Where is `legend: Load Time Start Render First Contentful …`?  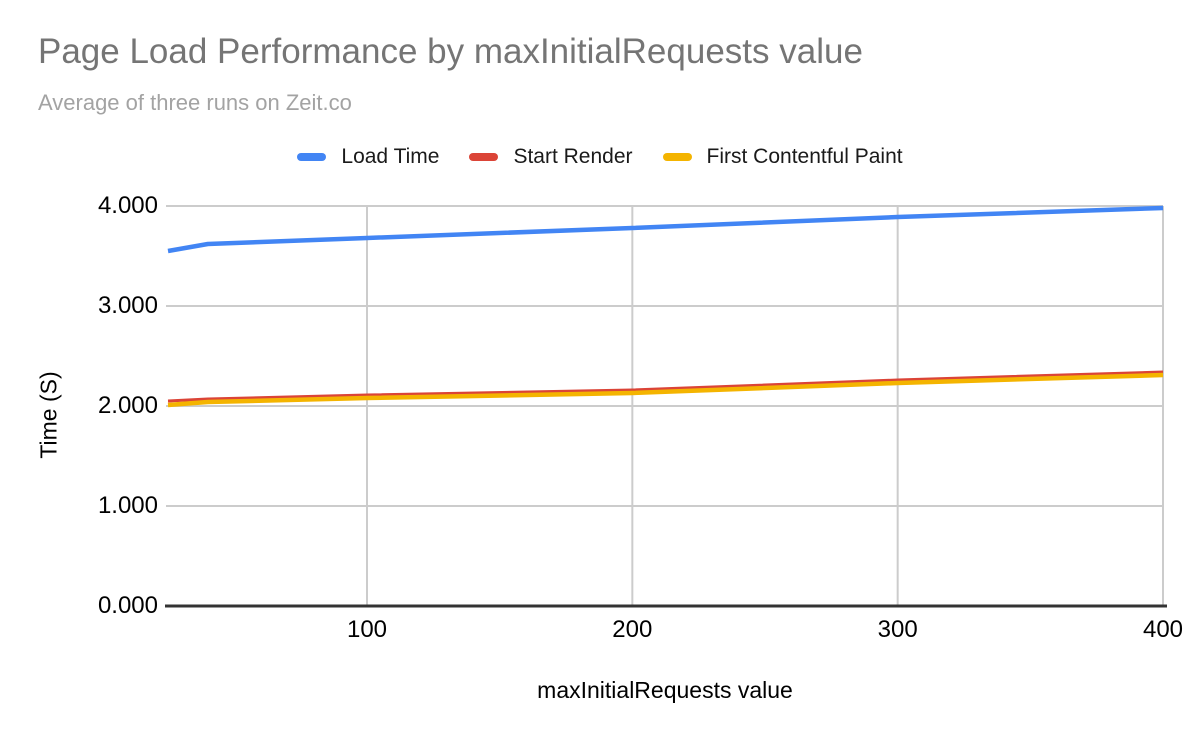
legend: Load Time Start Render First Contentful … is located at coordinates (600, 157).